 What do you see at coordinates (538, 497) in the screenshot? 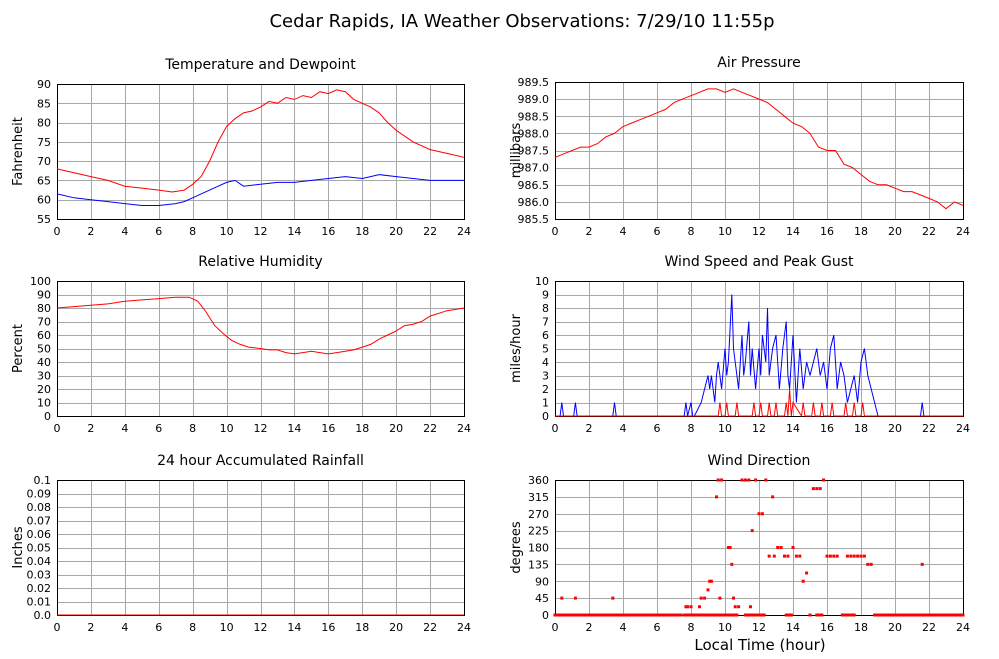
I see `y-tick-label: 315` at bounding box center [538, 497].